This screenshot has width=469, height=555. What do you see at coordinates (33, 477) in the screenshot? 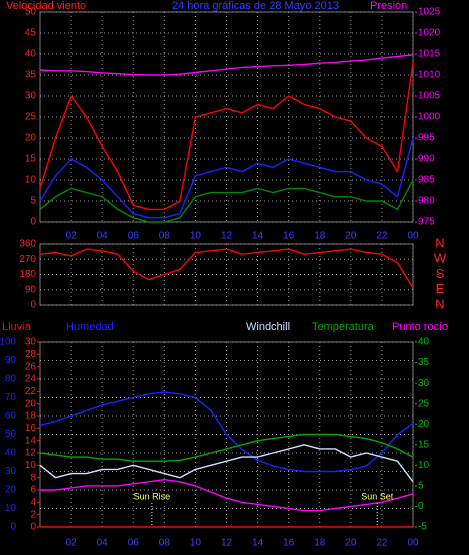
I see `y3-tick-label: 8` at bounding box center [33, 477].